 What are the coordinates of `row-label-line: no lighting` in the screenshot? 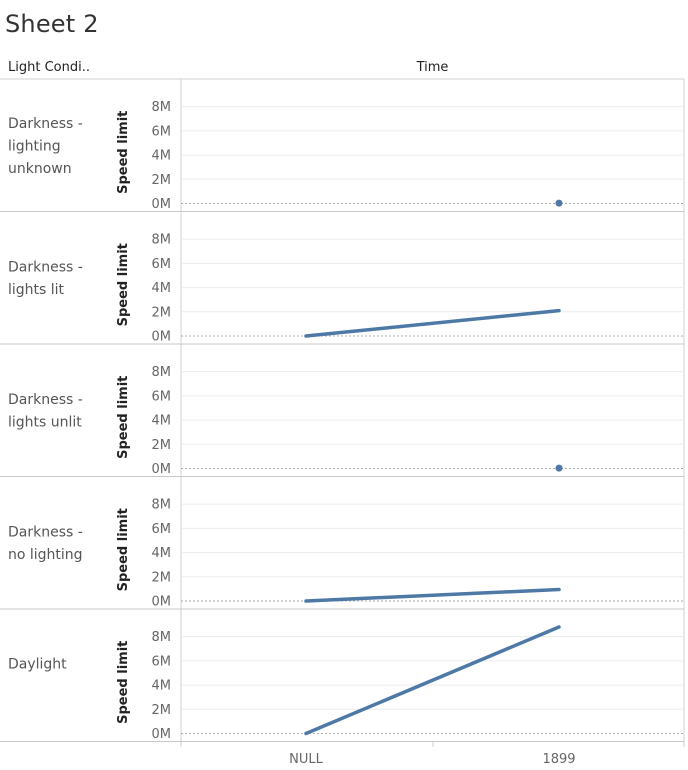 It's located at (45, 555).